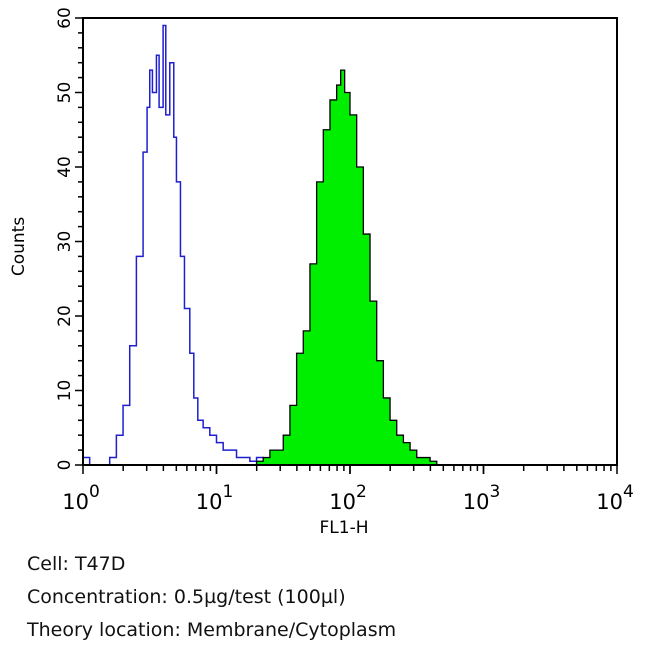  I want to click on x-tick-exponent: 4, so click(628, 492).